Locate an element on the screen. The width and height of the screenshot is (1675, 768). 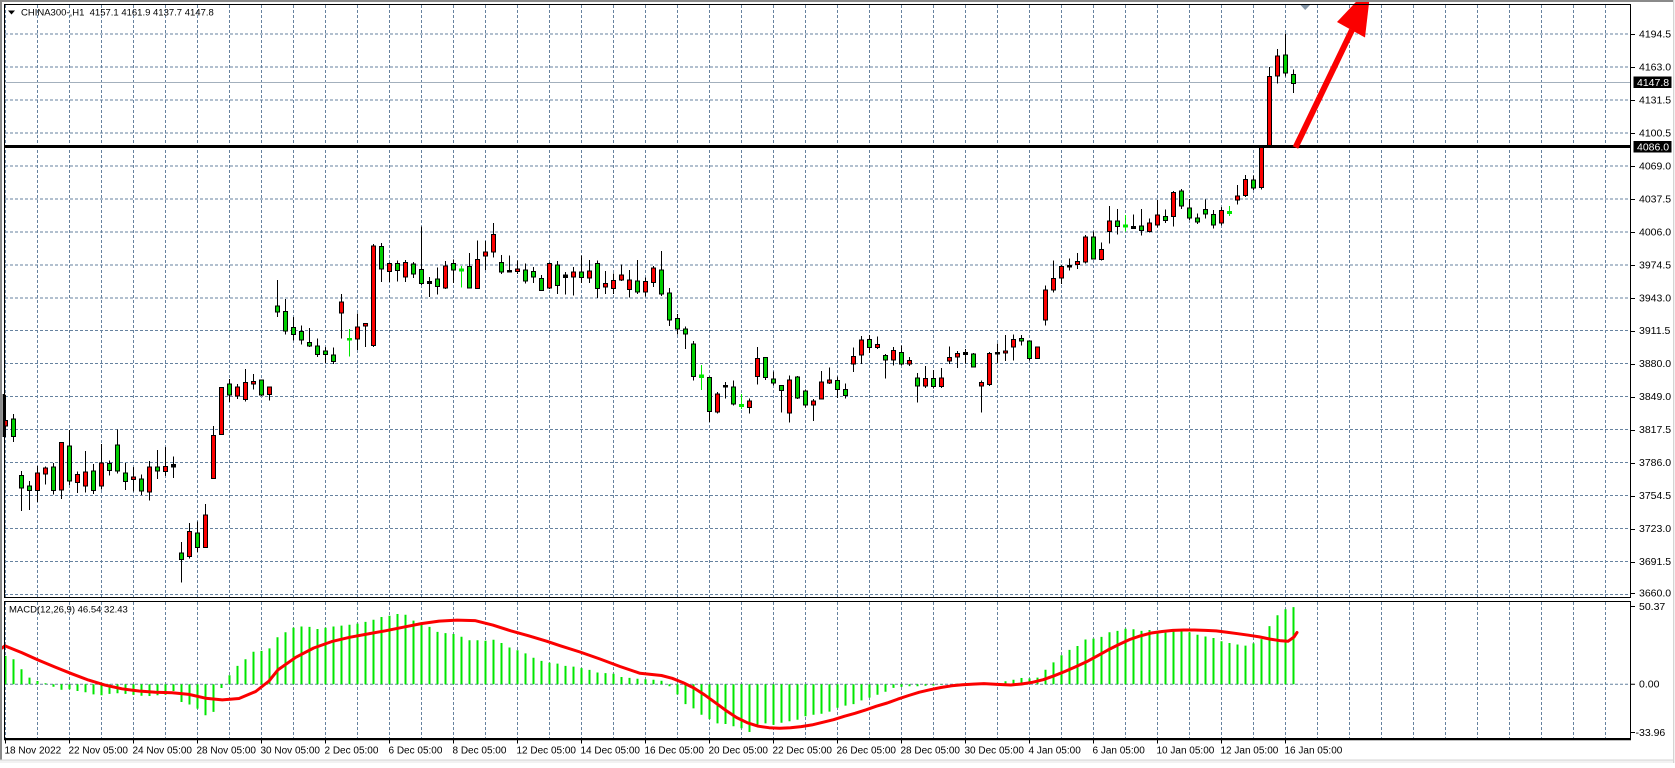
svg-text: 16 Dec 05:00 is located at coordinates (675, 751).